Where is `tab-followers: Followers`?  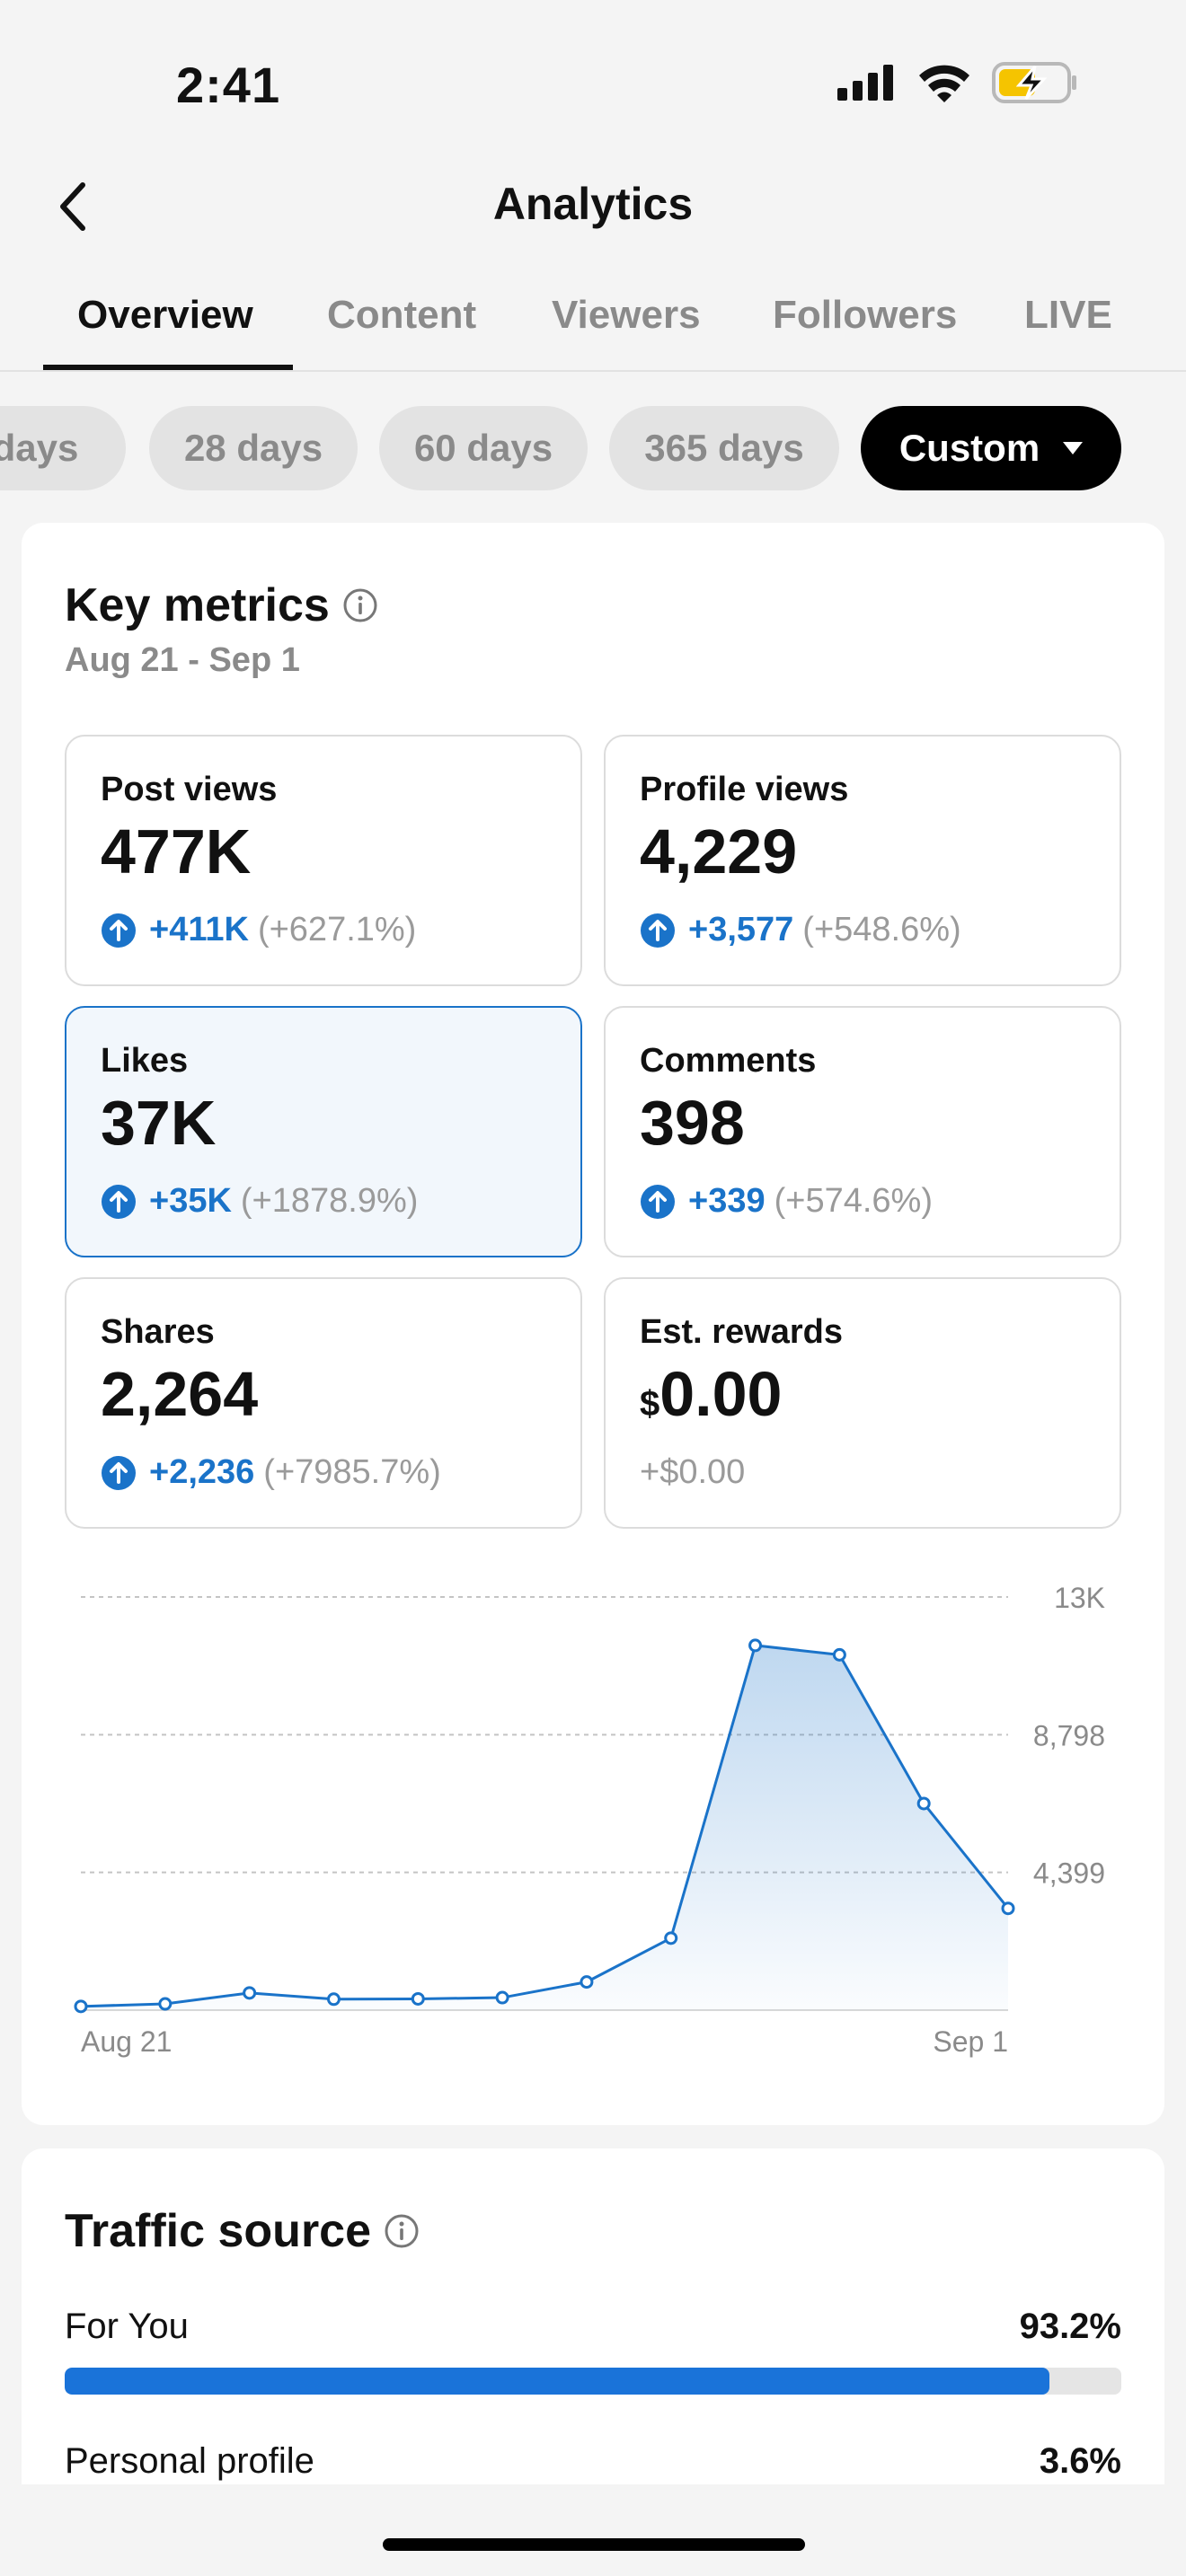 tab-followers: Followers is located at coordinates (865, 315).